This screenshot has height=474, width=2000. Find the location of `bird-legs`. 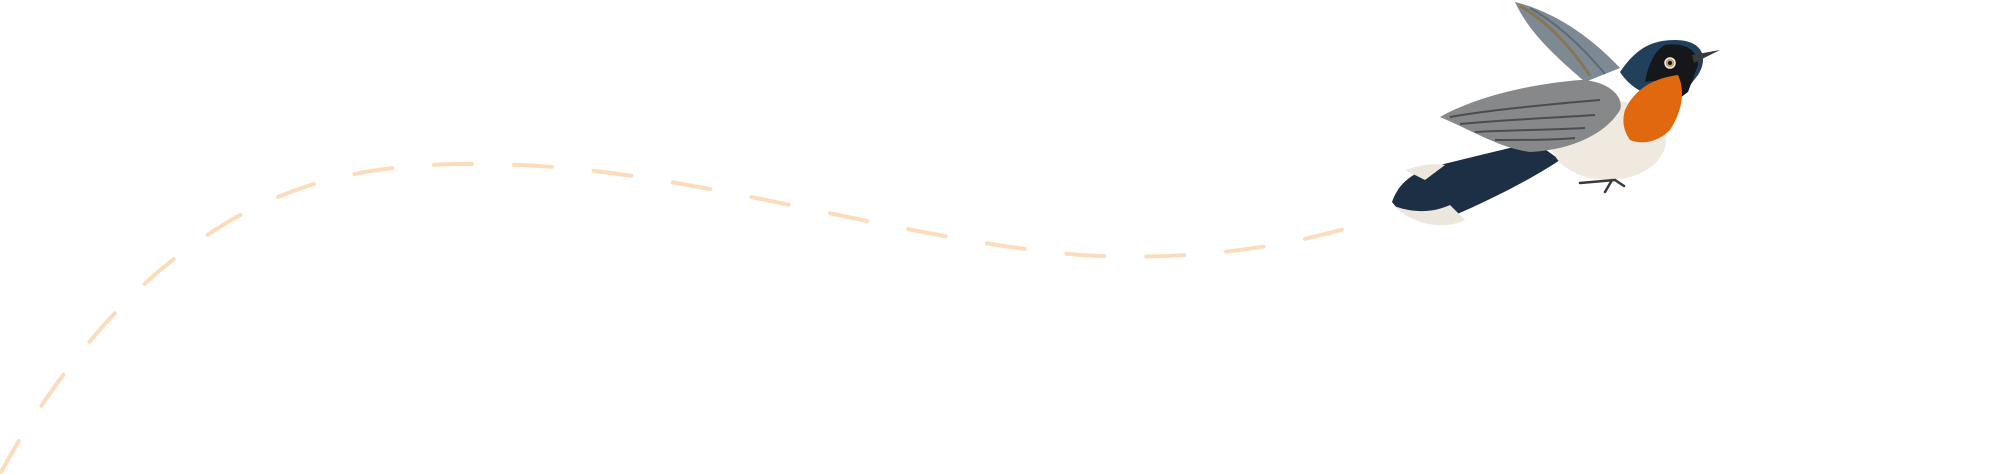

bird-legs is located at coordinates (1602, 186).